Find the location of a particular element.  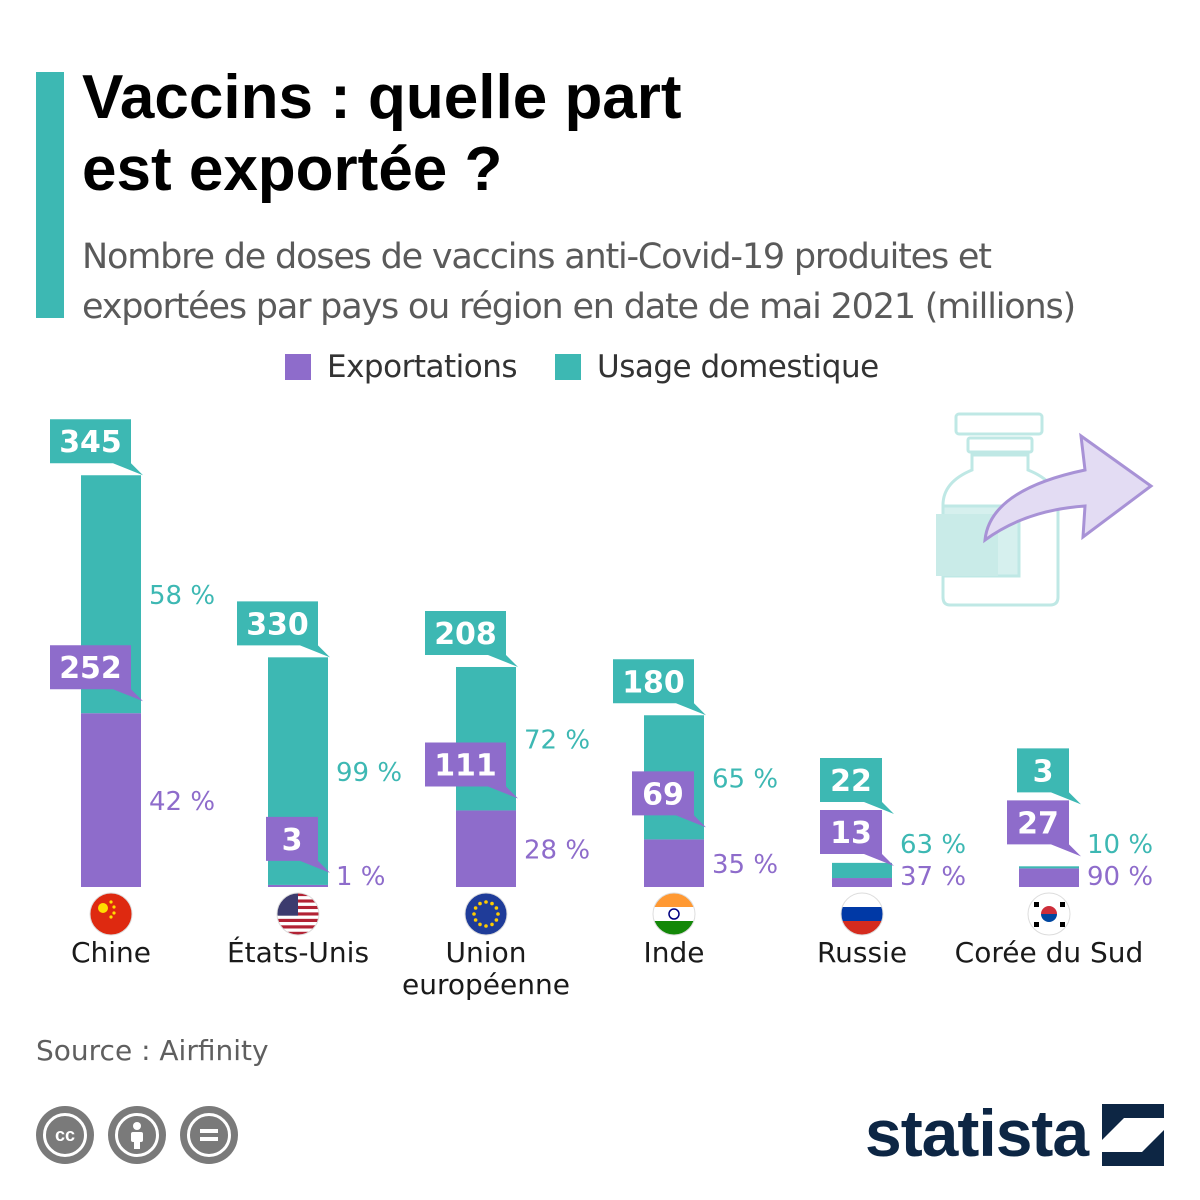

value-label-domestic-5: 3 is located at coordinates (1049, 776).